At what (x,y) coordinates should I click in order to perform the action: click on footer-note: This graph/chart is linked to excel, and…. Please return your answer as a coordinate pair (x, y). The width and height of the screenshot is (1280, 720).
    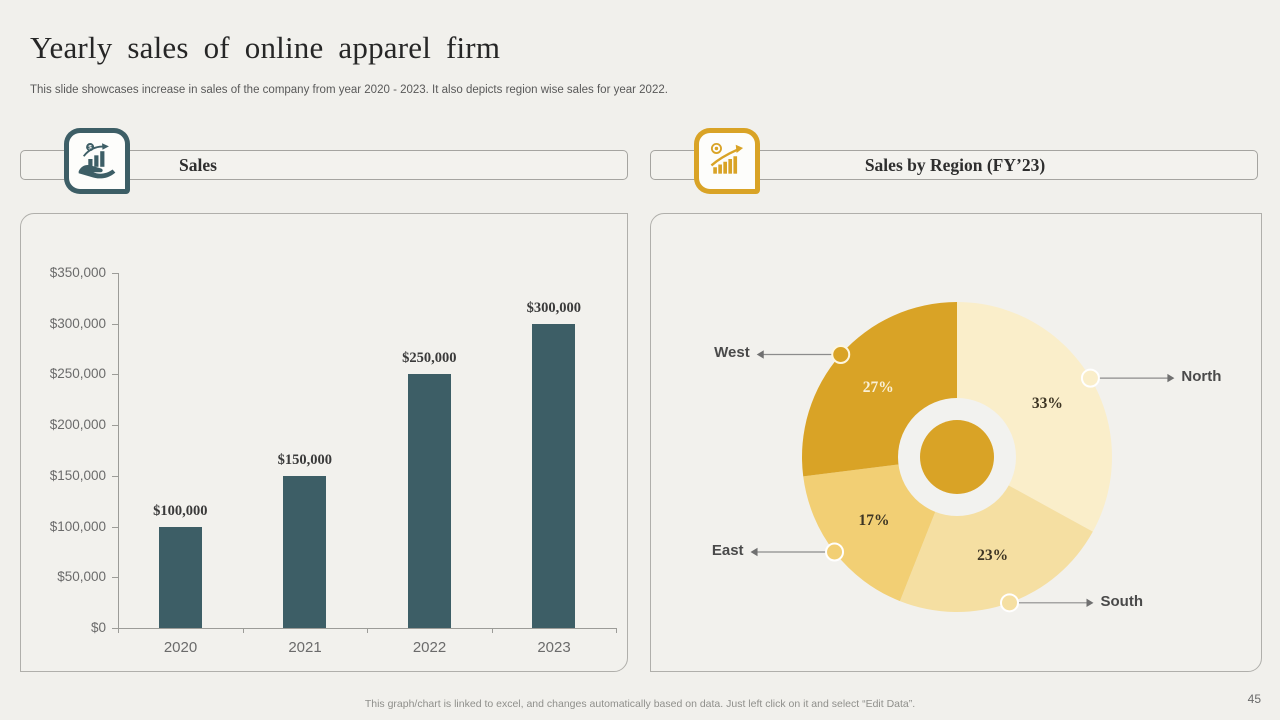
    Looking at the image, I should click on (640, 704).